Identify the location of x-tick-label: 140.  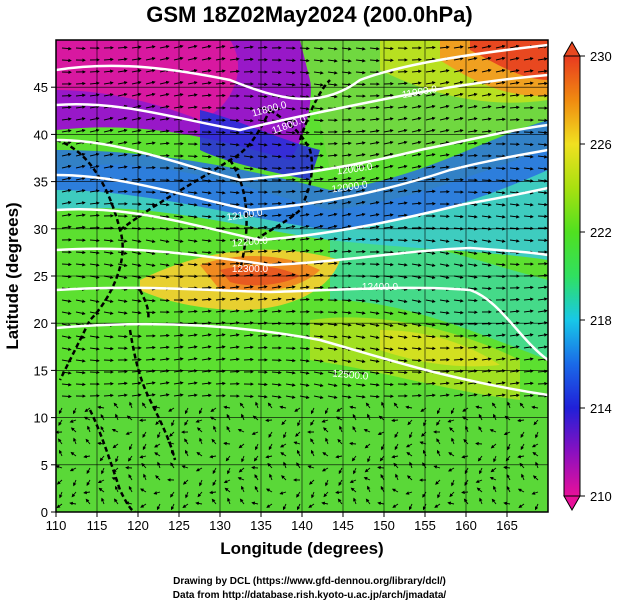
(302, 525).